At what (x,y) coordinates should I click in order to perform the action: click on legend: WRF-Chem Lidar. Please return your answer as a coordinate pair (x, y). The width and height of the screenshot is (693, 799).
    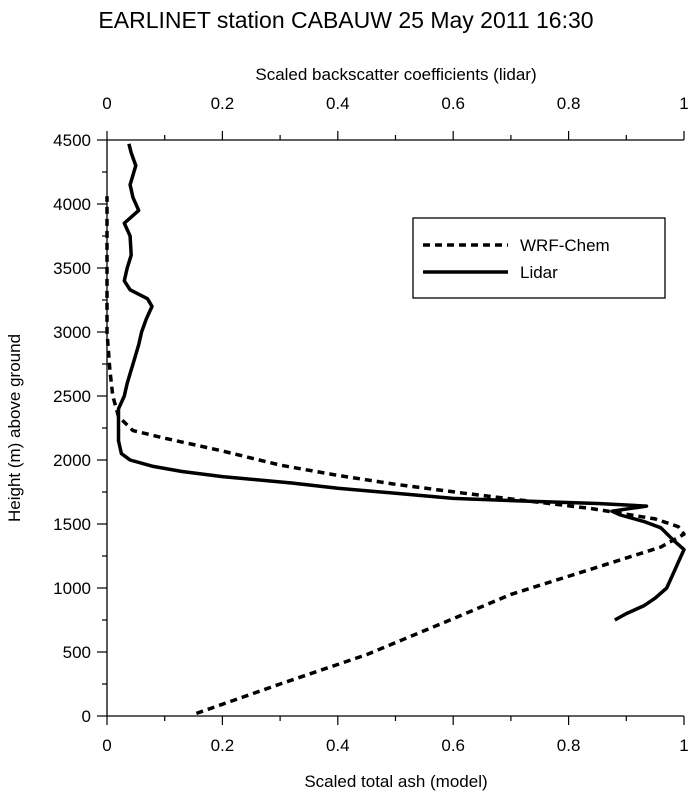
    Looking at the image, I should click on (539, 258).